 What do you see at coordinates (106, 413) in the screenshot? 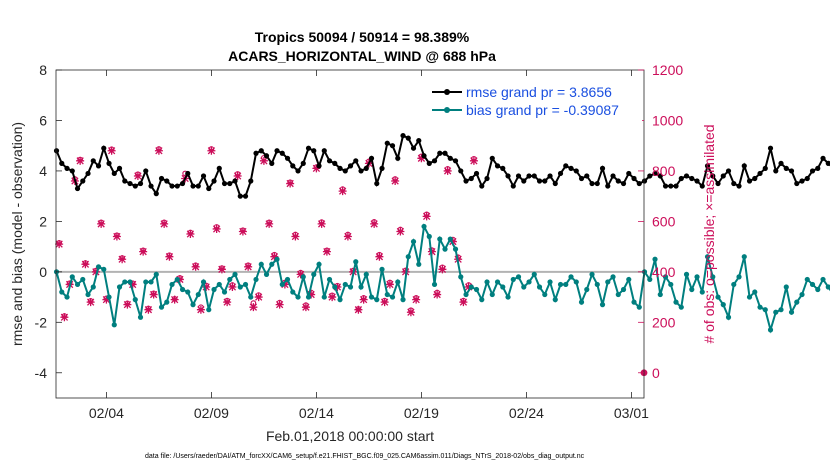
I see `x-tick-label: 02/04` at bounding box center [106, 413].